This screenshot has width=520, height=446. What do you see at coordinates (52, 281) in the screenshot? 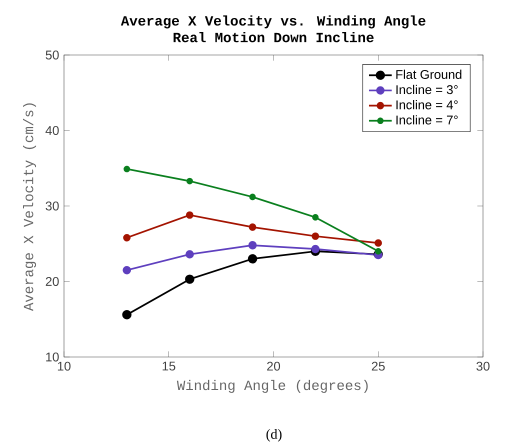
I see `y-tick-label: 20` at bounding box center [52, 281].